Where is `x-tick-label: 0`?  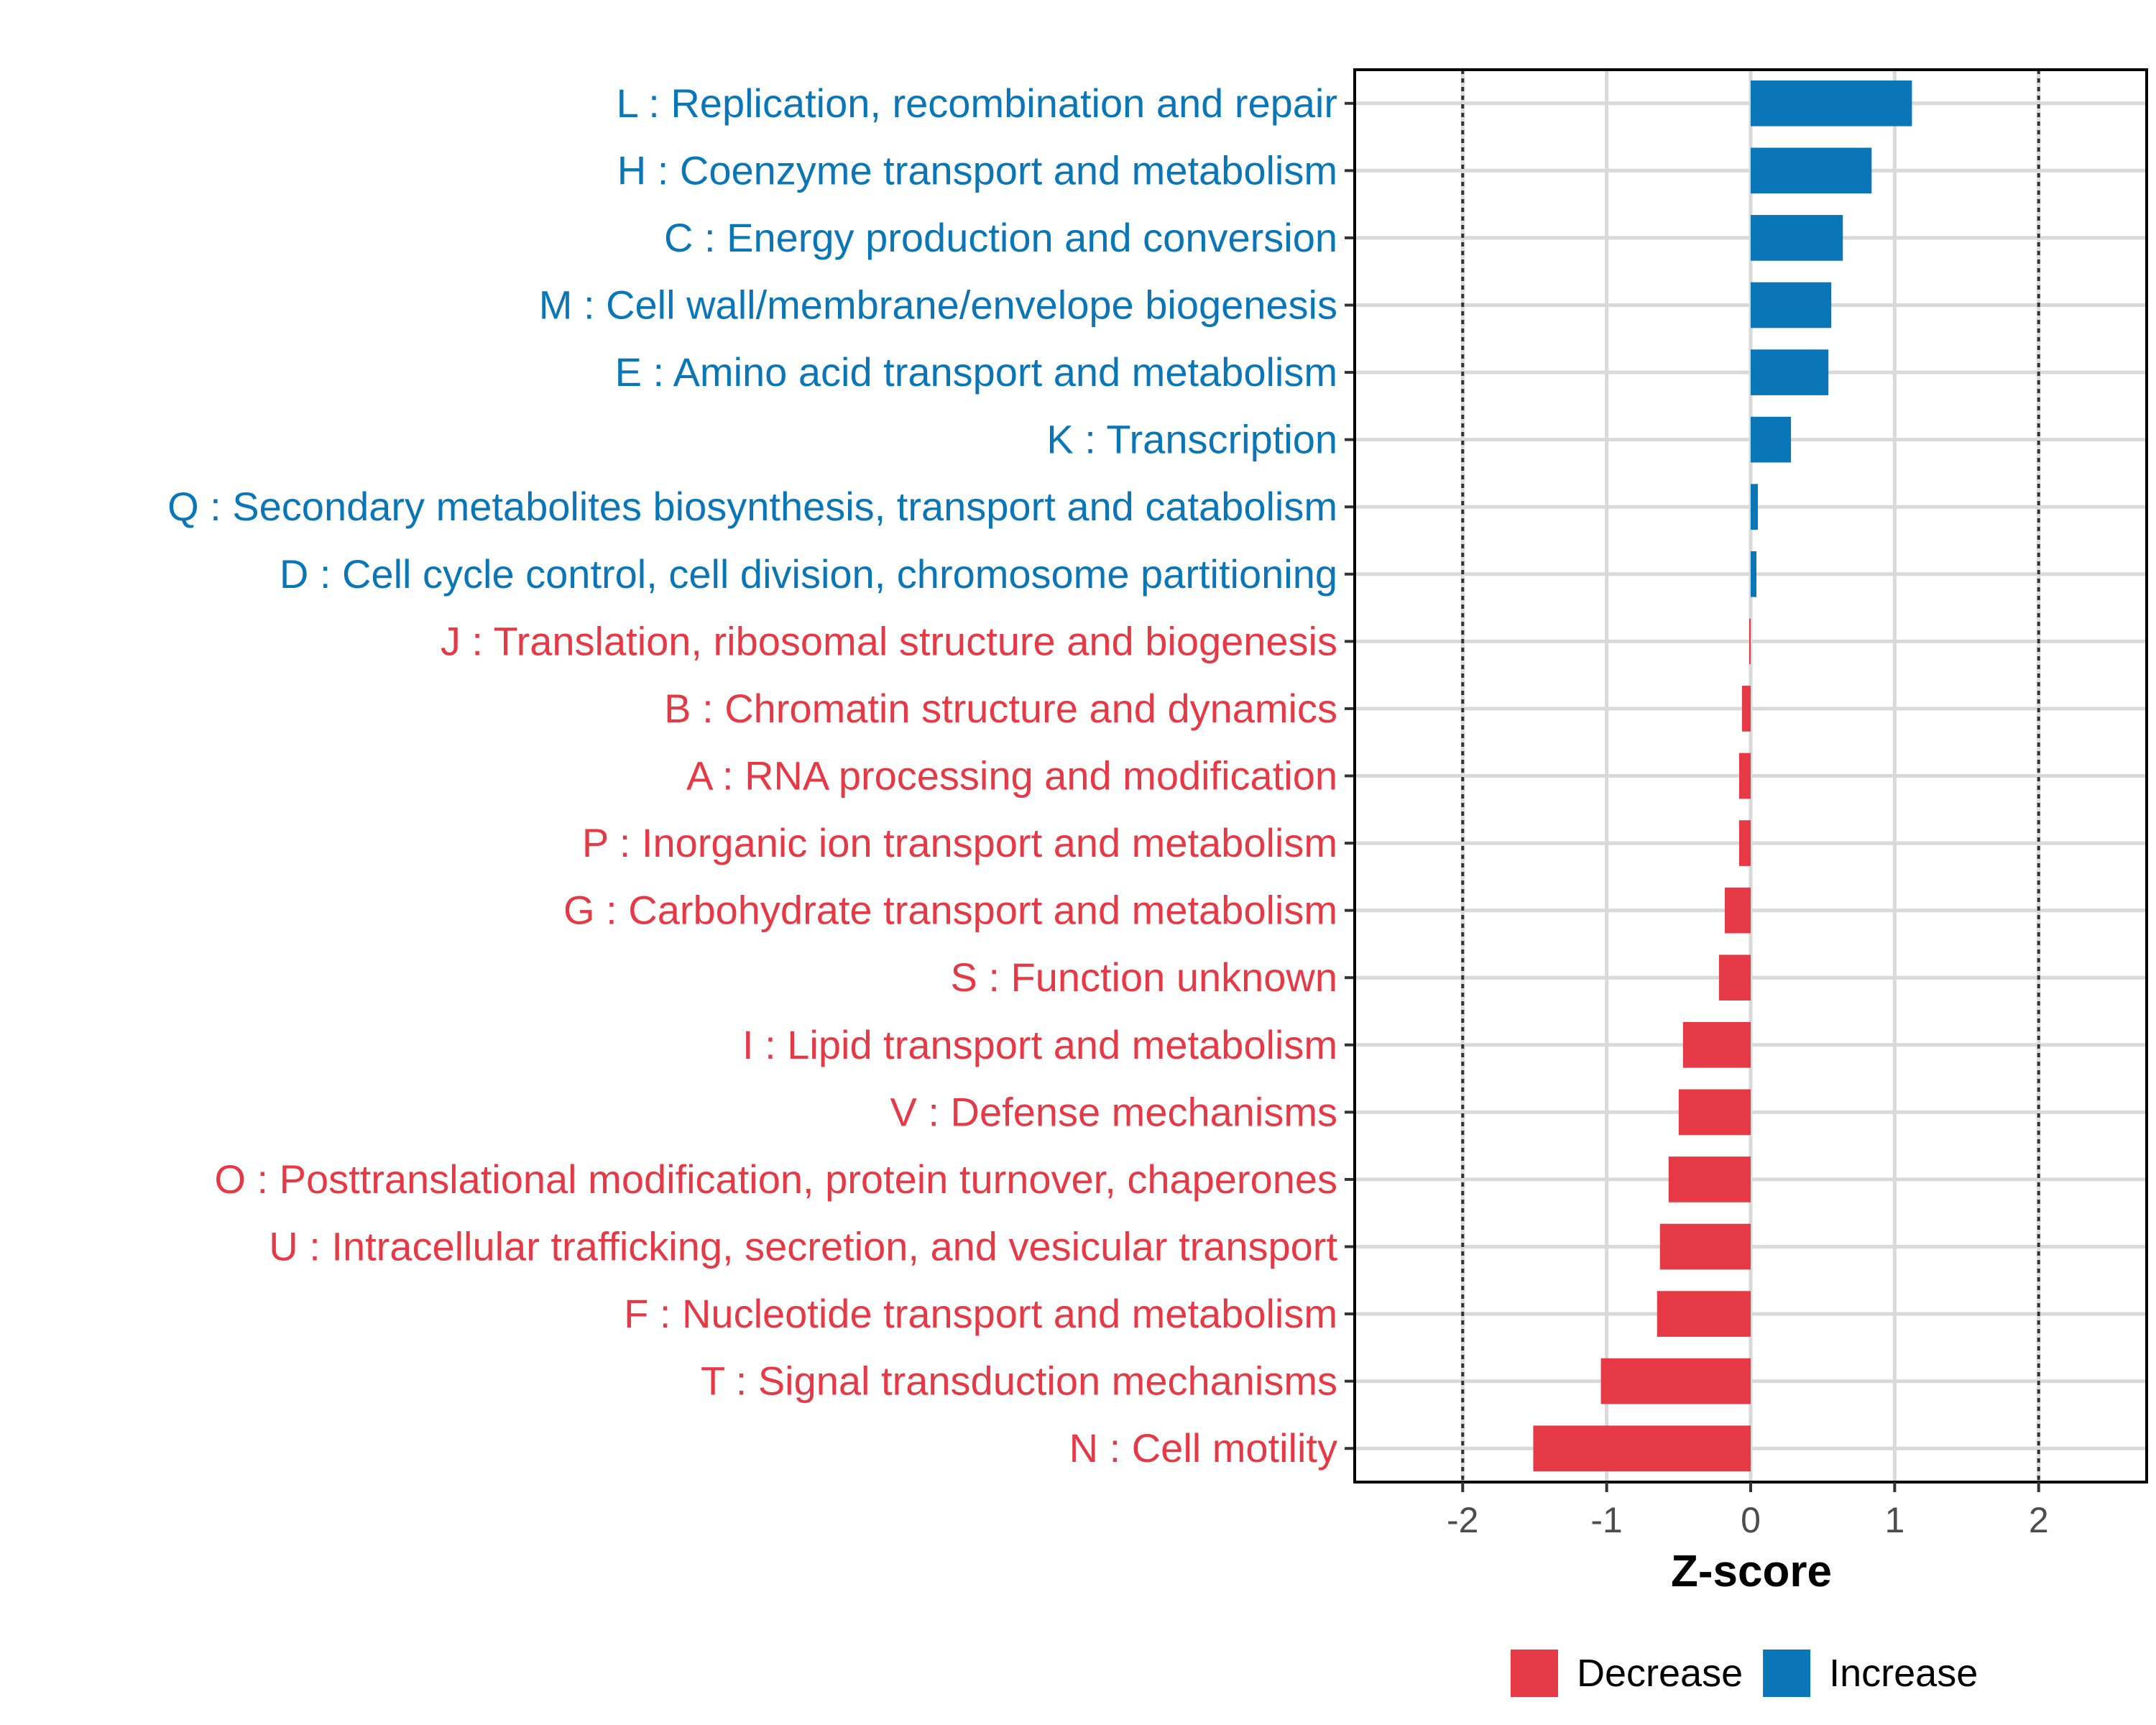
x-tick-label: 0 is located at coordinates (1751, 1520).